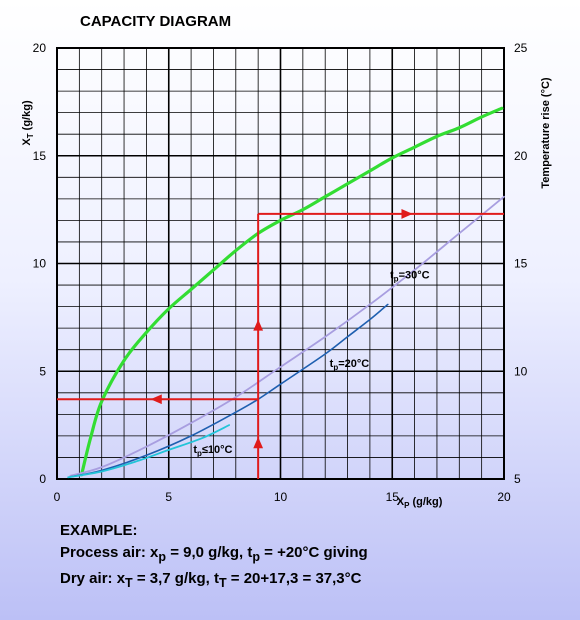 This screenshot has width=580, height=620. I want to click on example-line-1-b: = 9,0 g/kg, t, so click(209, 552).